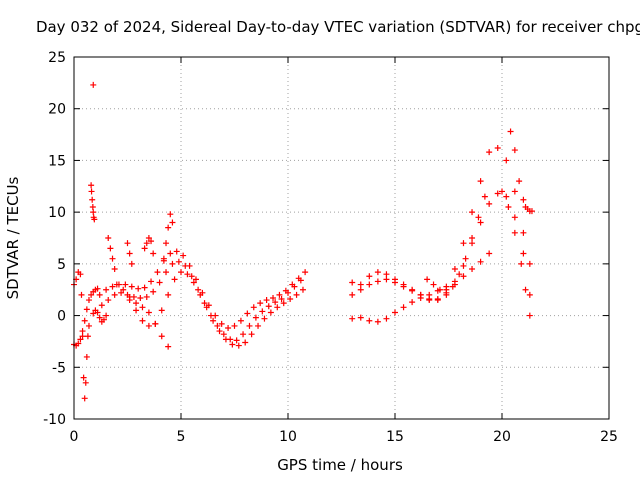 Image resolution: width=640 pixels, height=480 pixels. I want to click on x-tick-label: 20, so click(502, 437).